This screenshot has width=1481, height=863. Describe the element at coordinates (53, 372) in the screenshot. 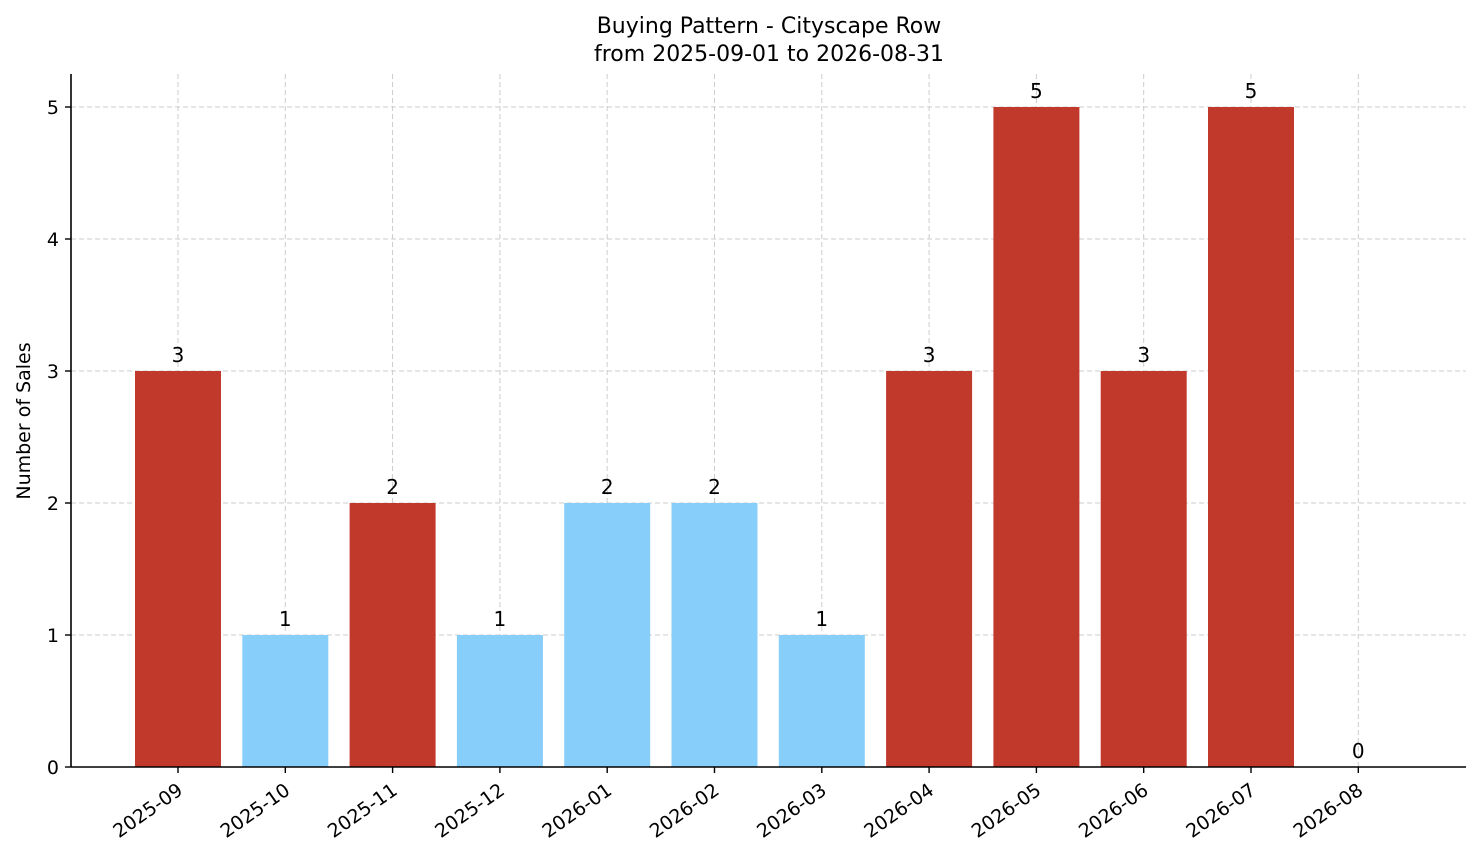

I see `y-tick-label: 3` at that location.